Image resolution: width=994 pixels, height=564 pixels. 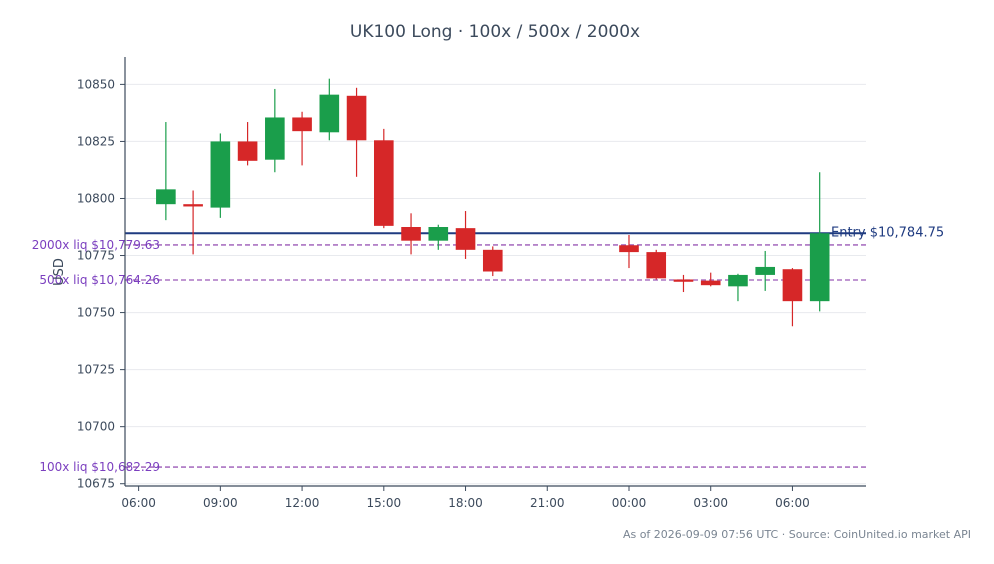 What do you see at coordinates (96, 84) in the screenshot?
I see `y-tick-label: 10850` at bounding box center [96, 84].